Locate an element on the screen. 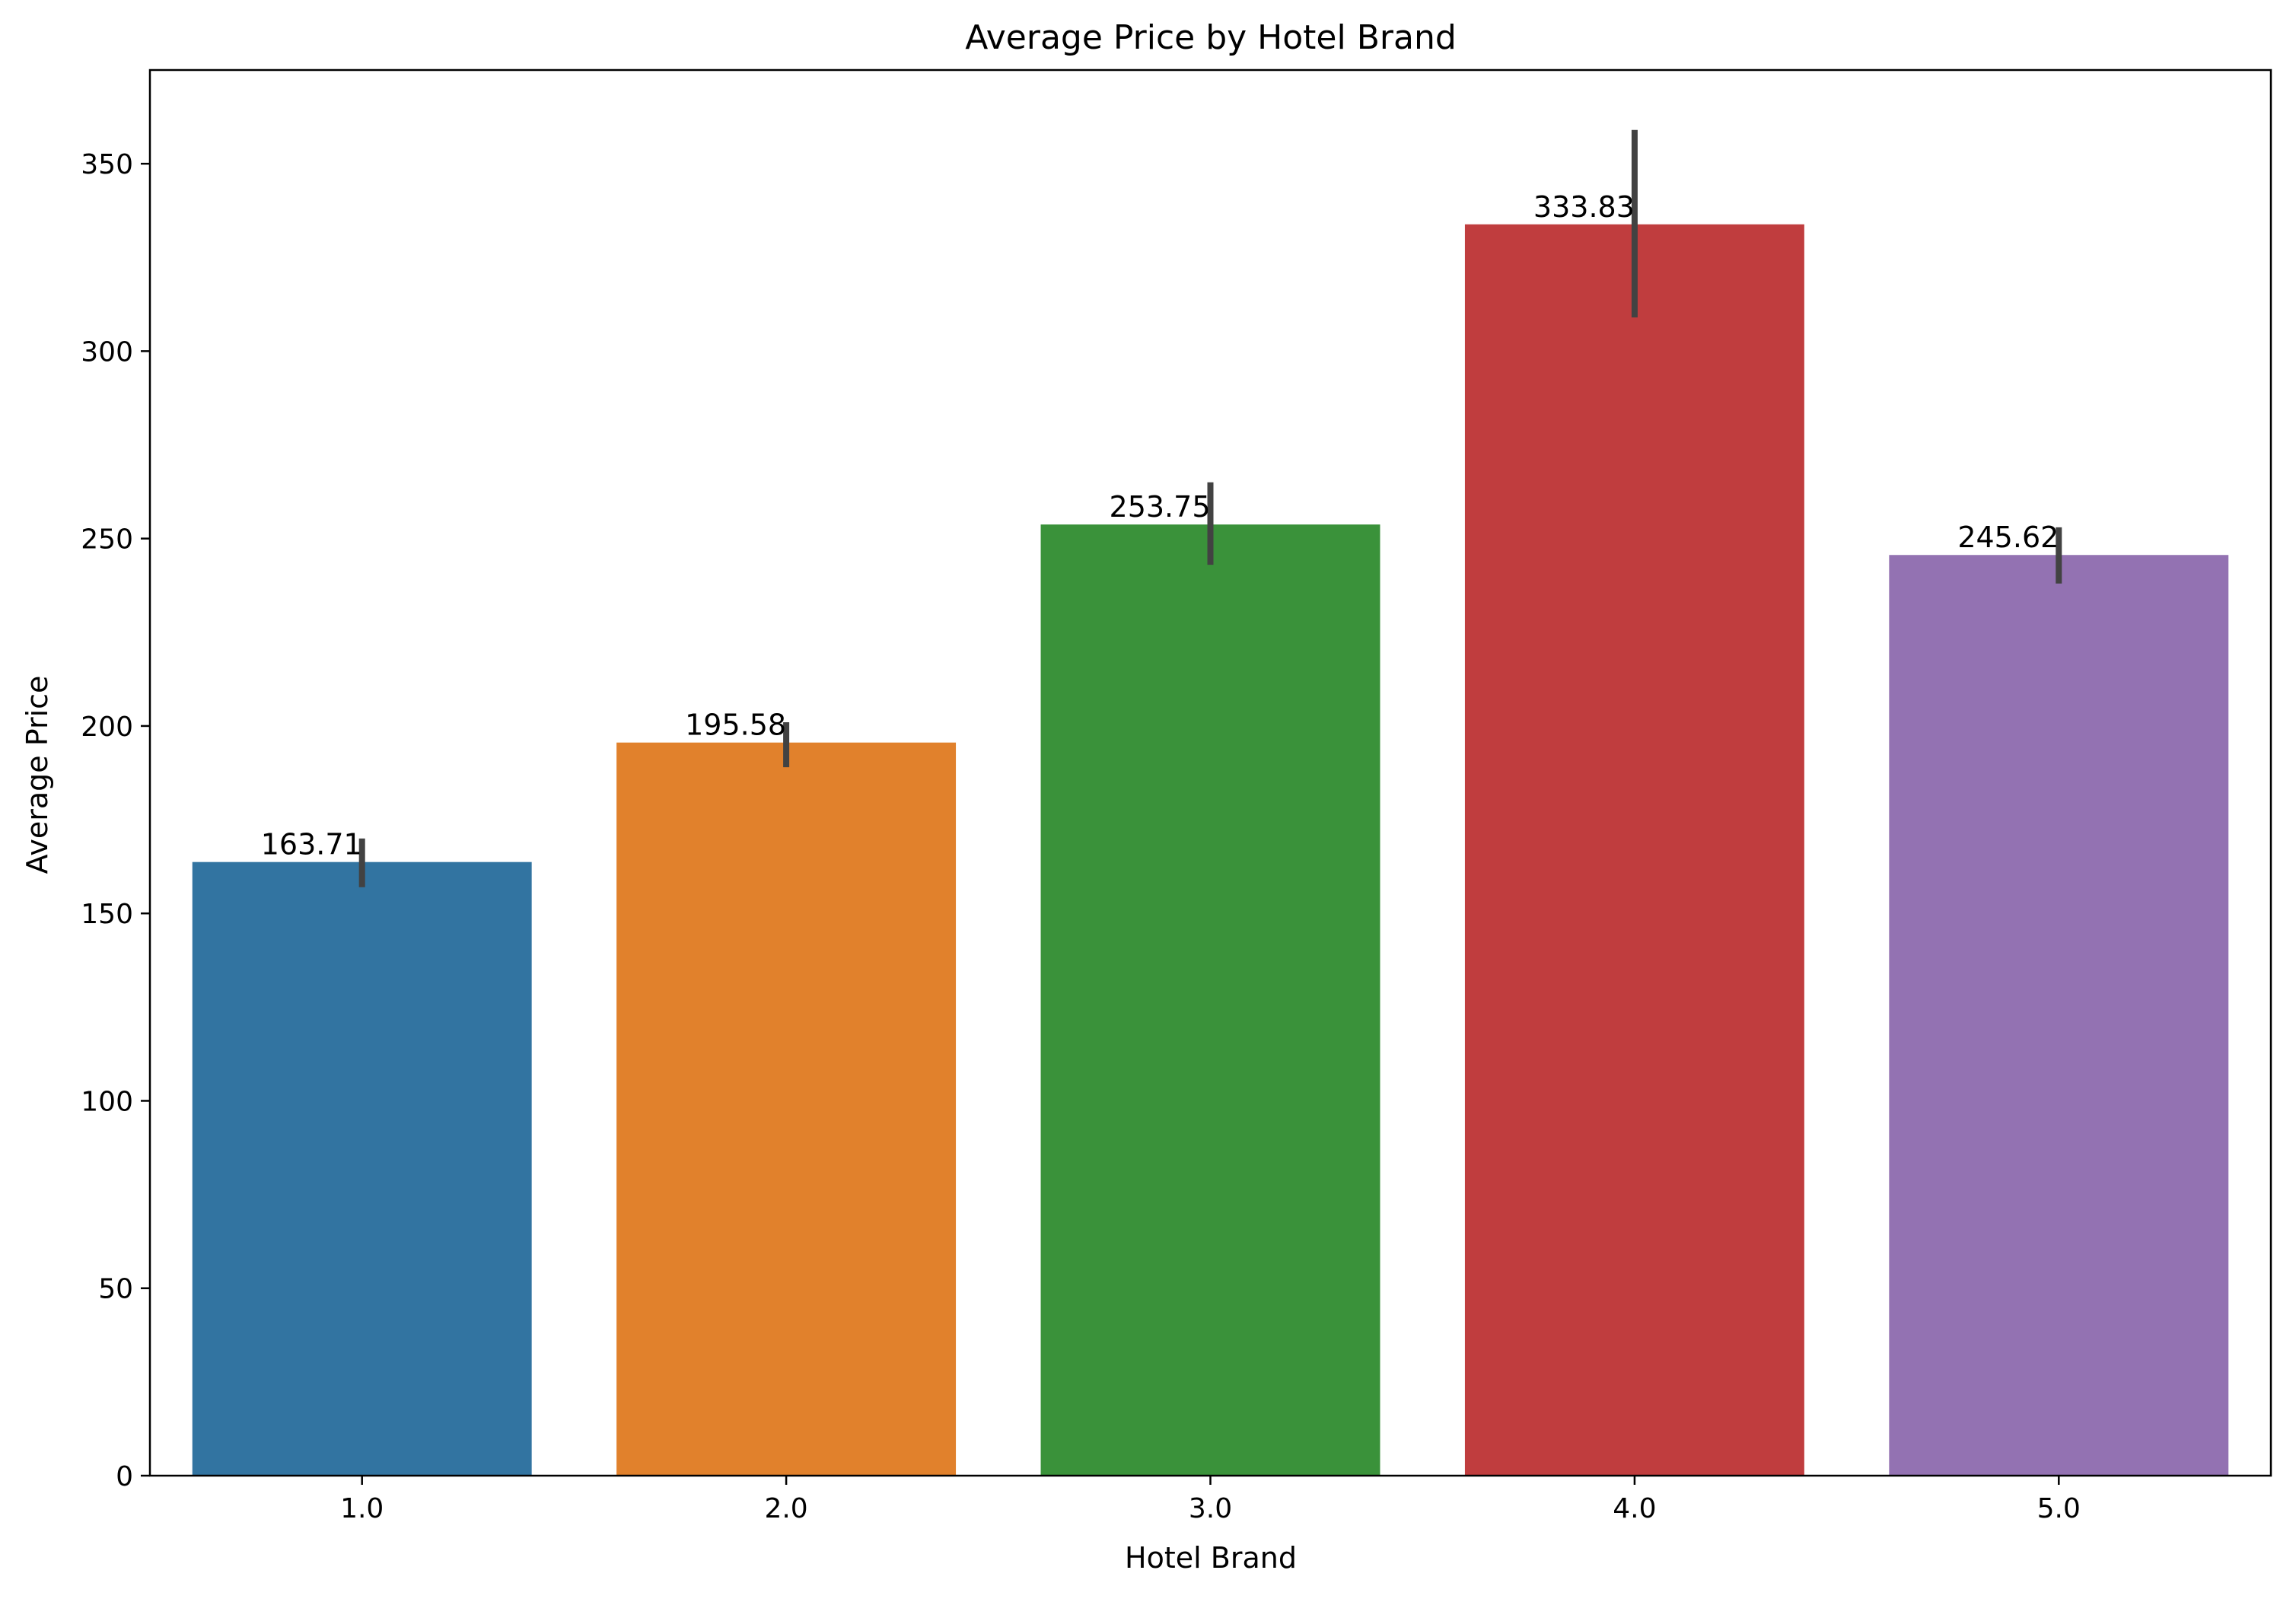 The width and height of the screenshot is (2296, 1602). x-tick-label-4: 4.0 is located at coordinates (1634, 1508).